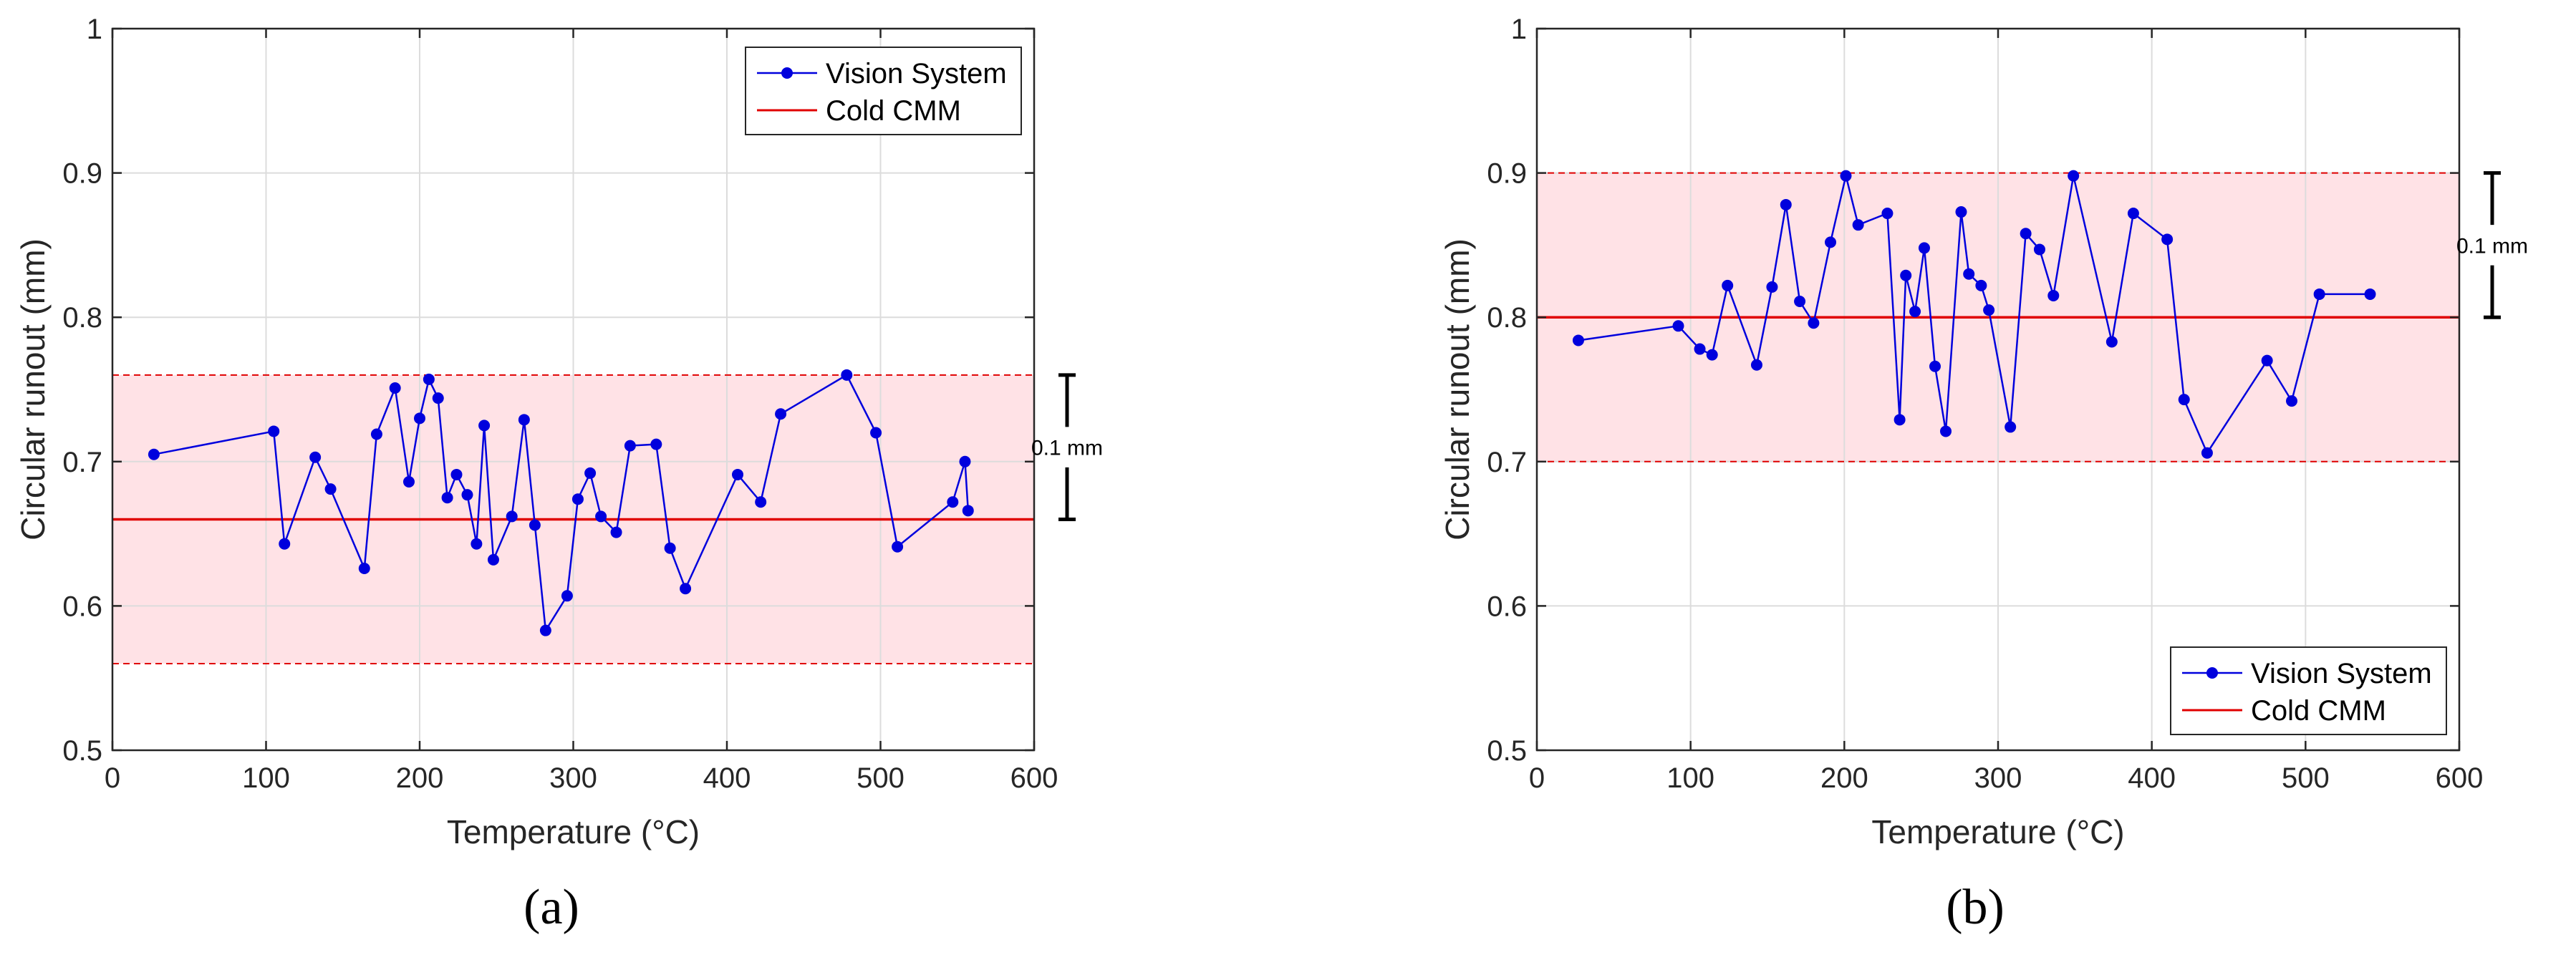 The width and height of the screenshot is (2576, 960). Describe the element at coordinates (1067, 449) in the screenshot. I see `annotation-label: 0.1 mm` at that location.